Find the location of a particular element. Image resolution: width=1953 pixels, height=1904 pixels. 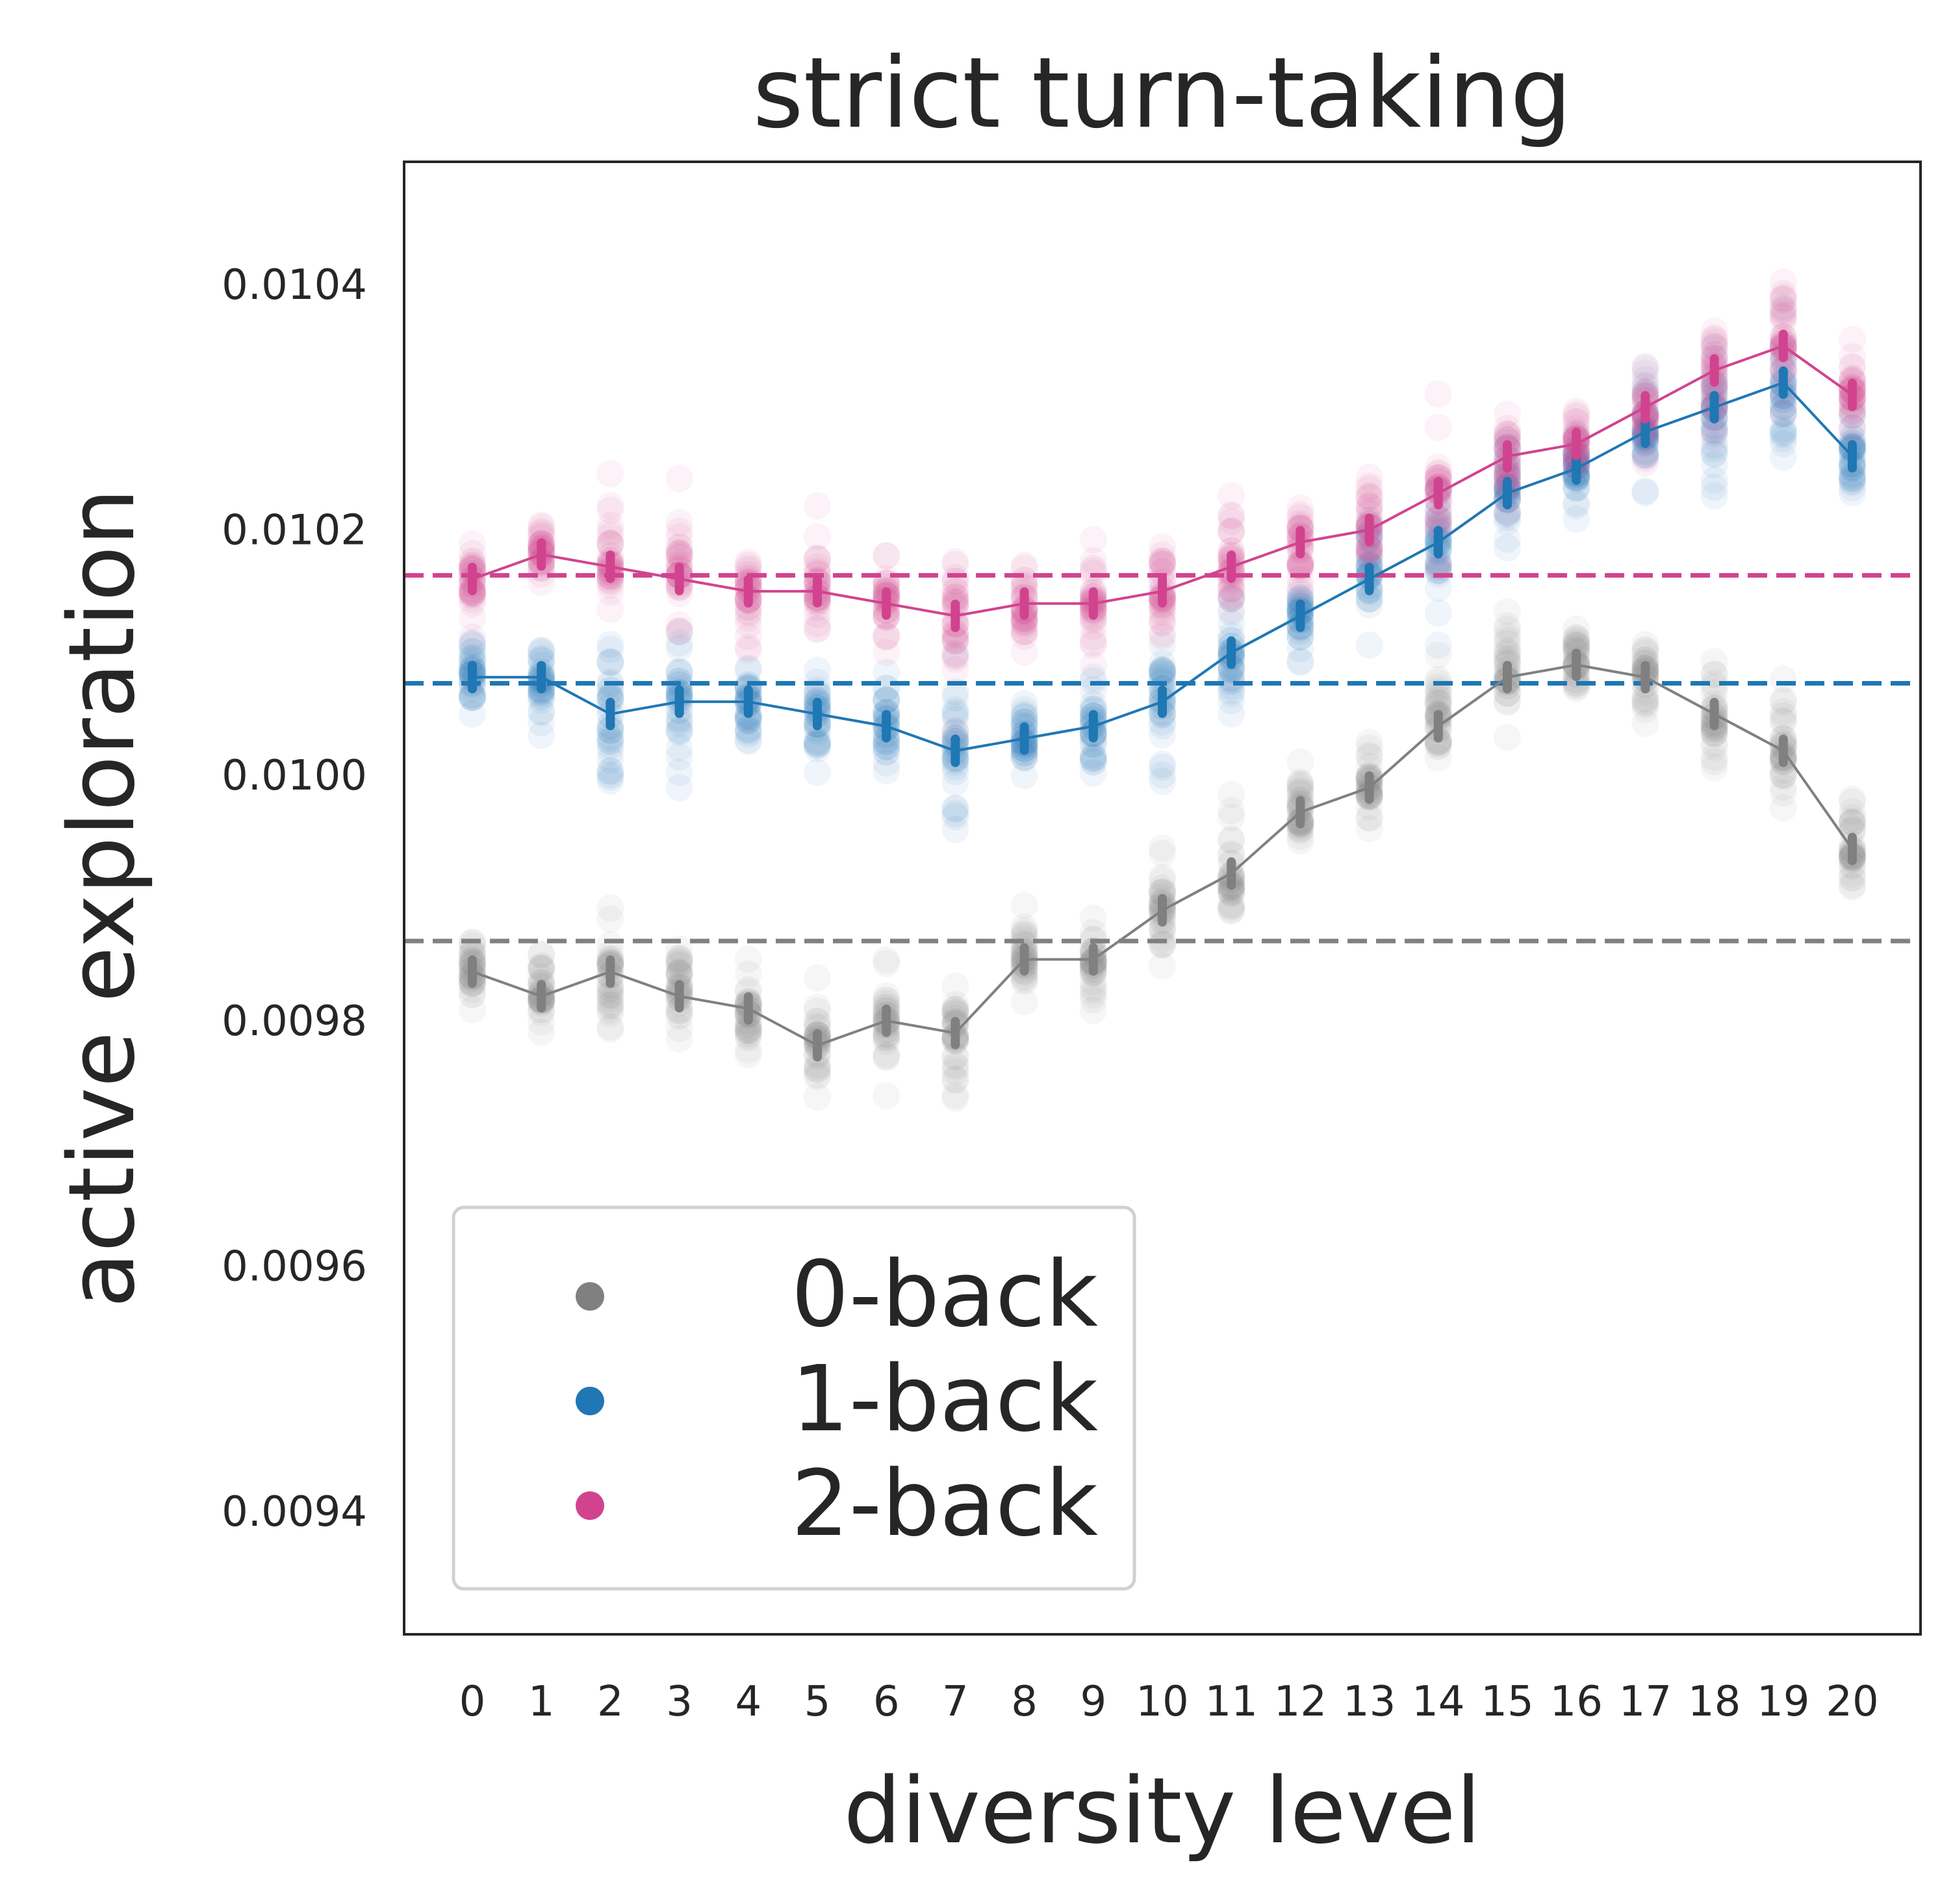

x-tick-label: 17 is located at coordinates (1645, 1702).